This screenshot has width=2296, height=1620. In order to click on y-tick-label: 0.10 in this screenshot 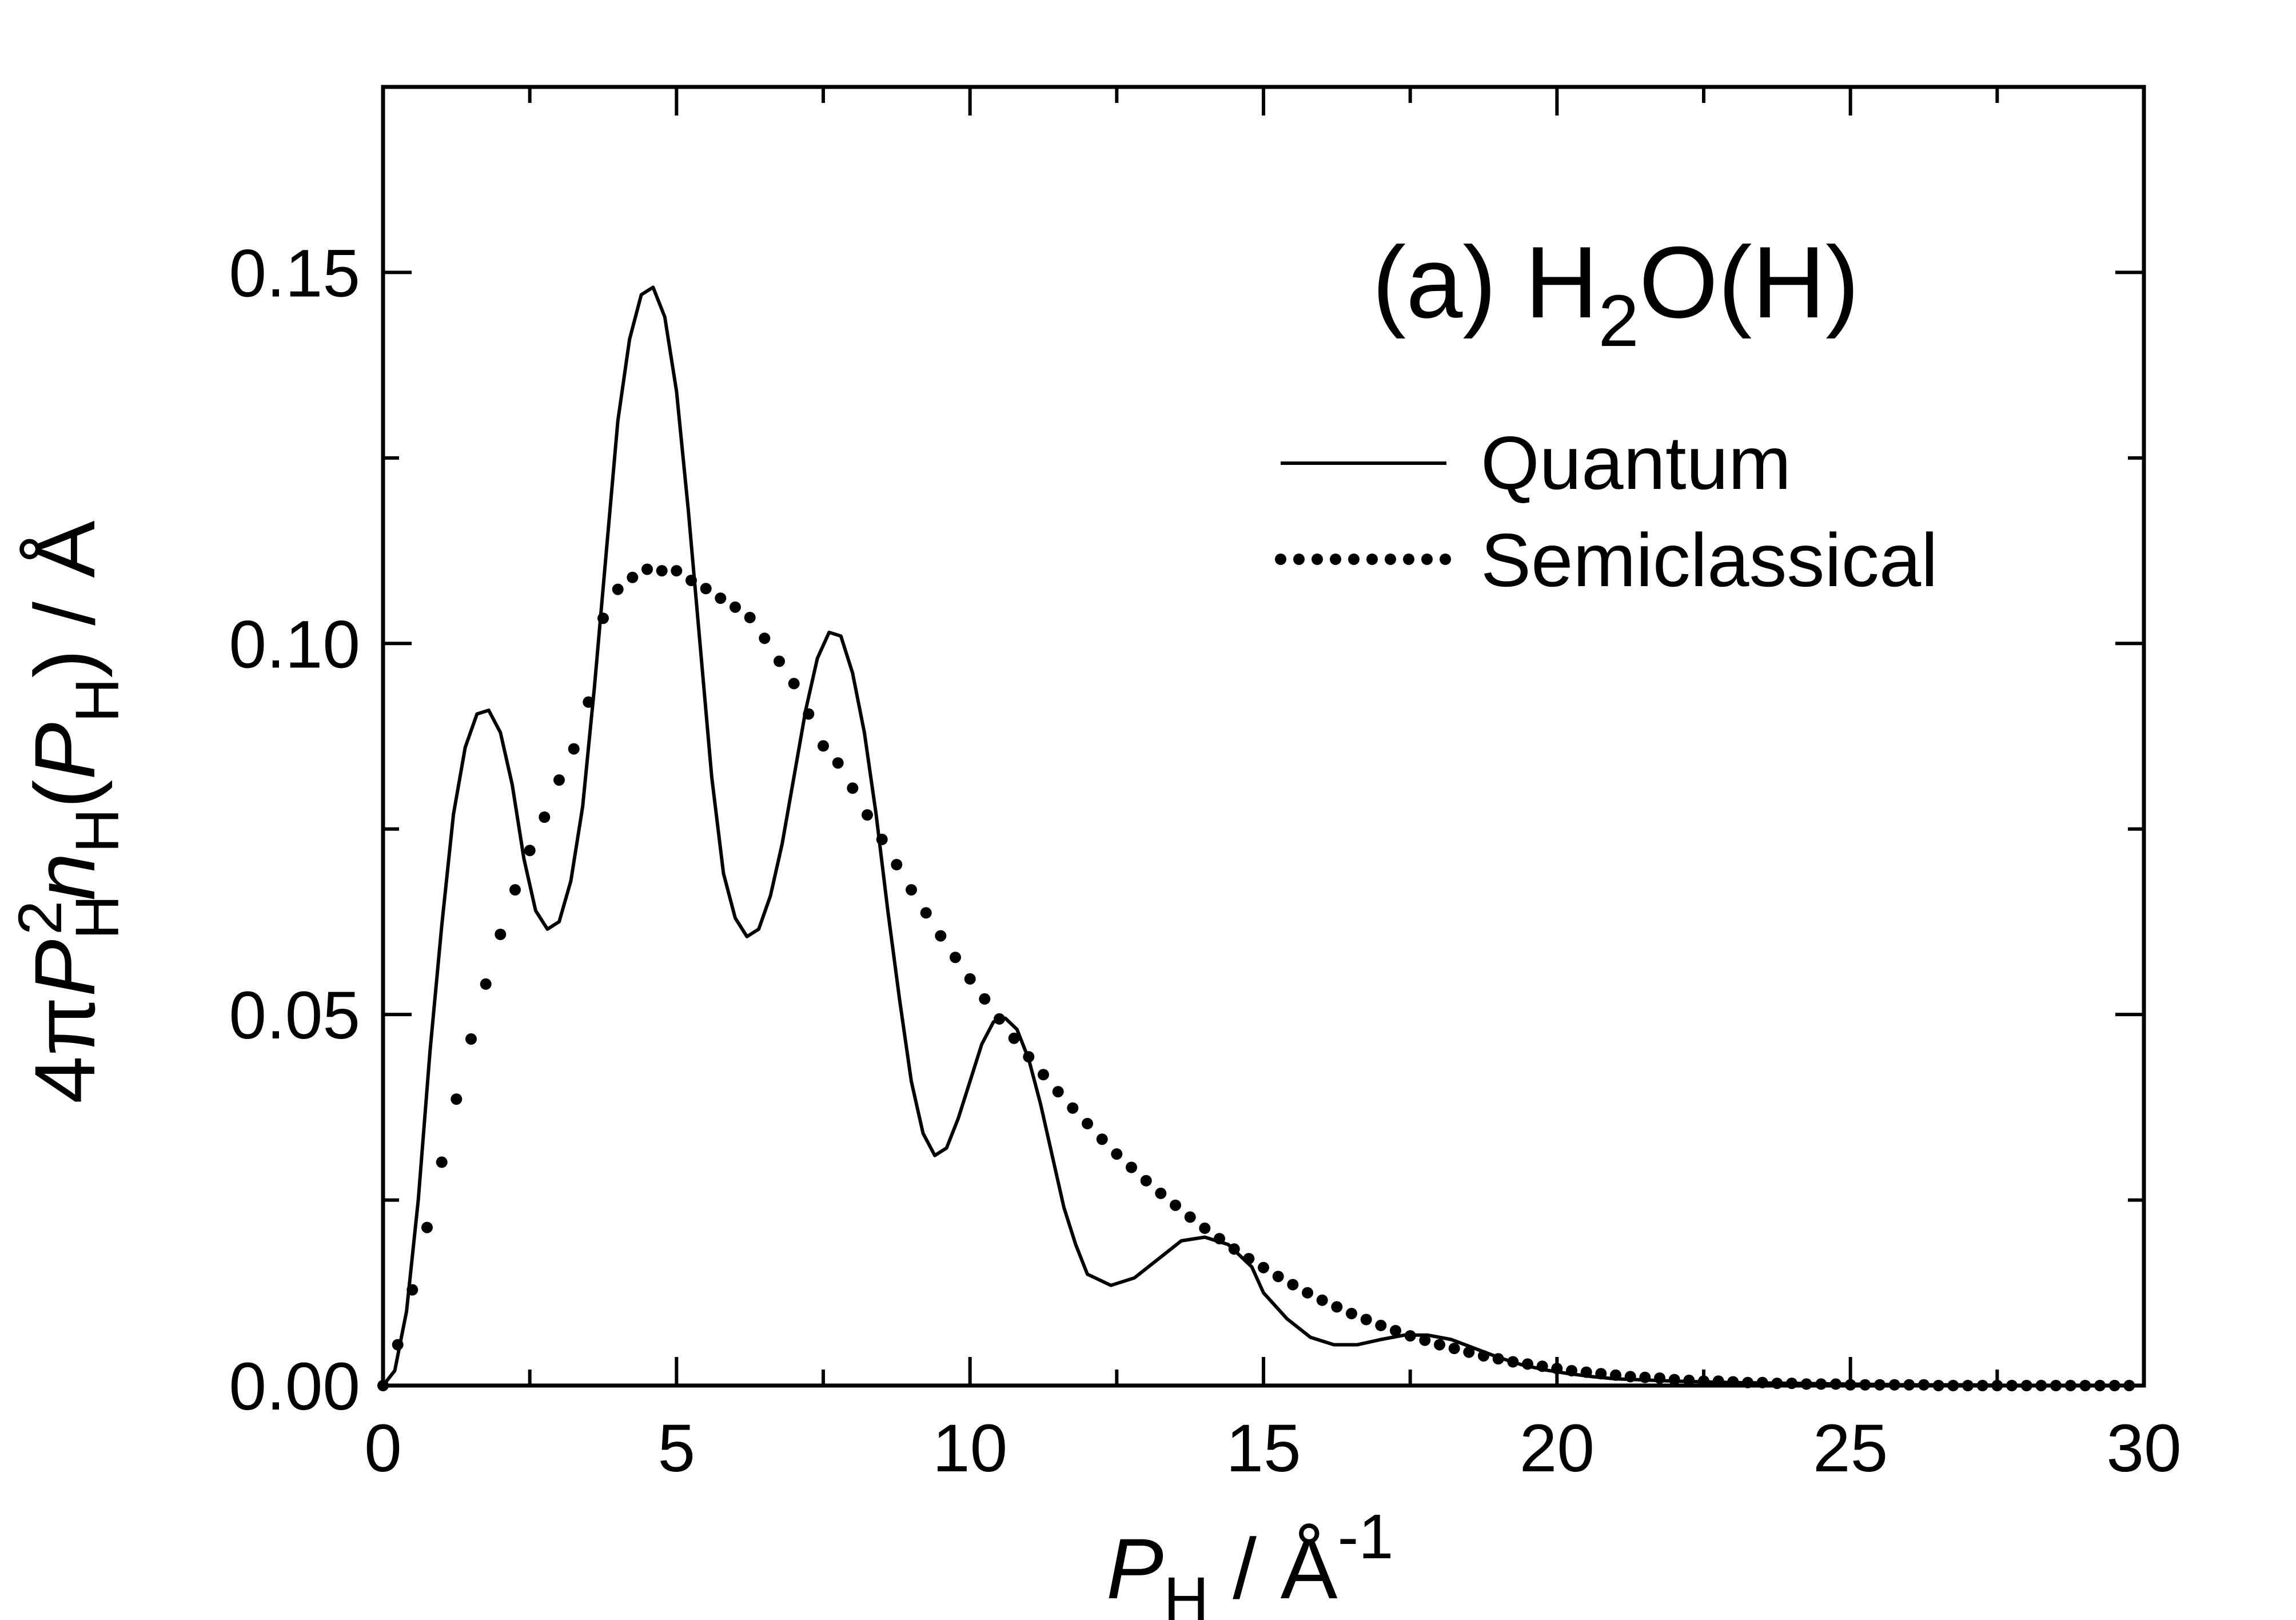, I will do `click(294, 644)`.